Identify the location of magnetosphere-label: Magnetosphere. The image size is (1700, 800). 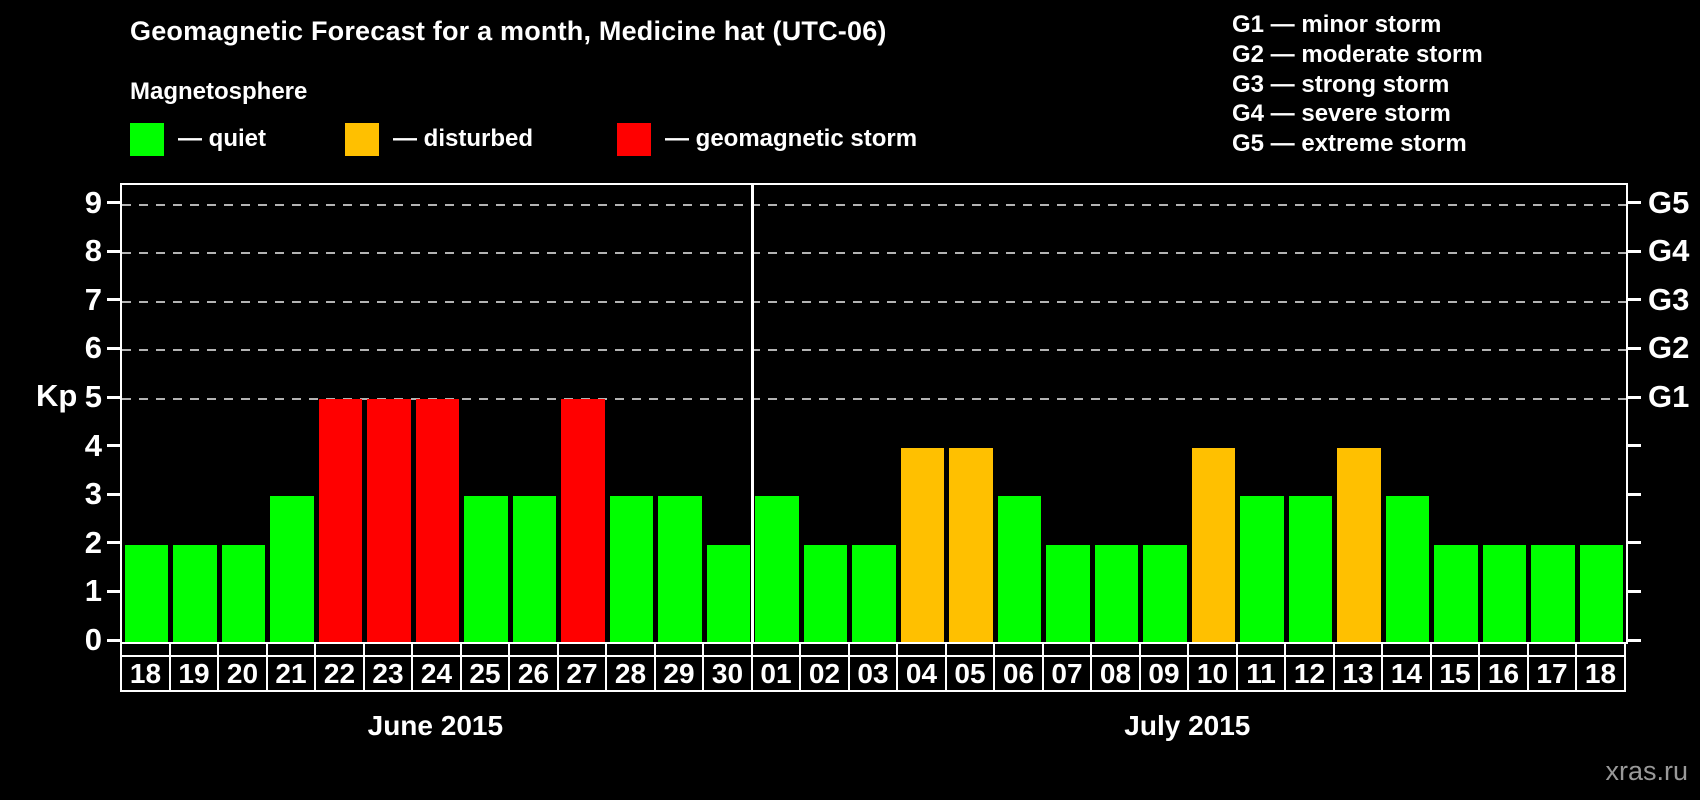
(219, 91).